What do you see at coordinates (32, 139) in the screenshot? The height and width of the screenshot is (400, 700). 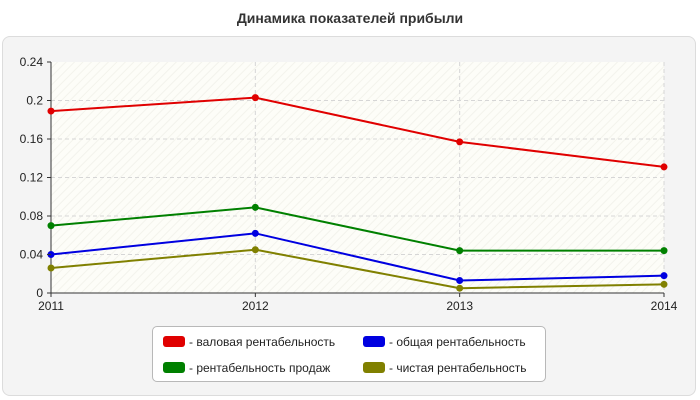 I see `y-tick-label: 0.16` at bounding box center [32, 139].